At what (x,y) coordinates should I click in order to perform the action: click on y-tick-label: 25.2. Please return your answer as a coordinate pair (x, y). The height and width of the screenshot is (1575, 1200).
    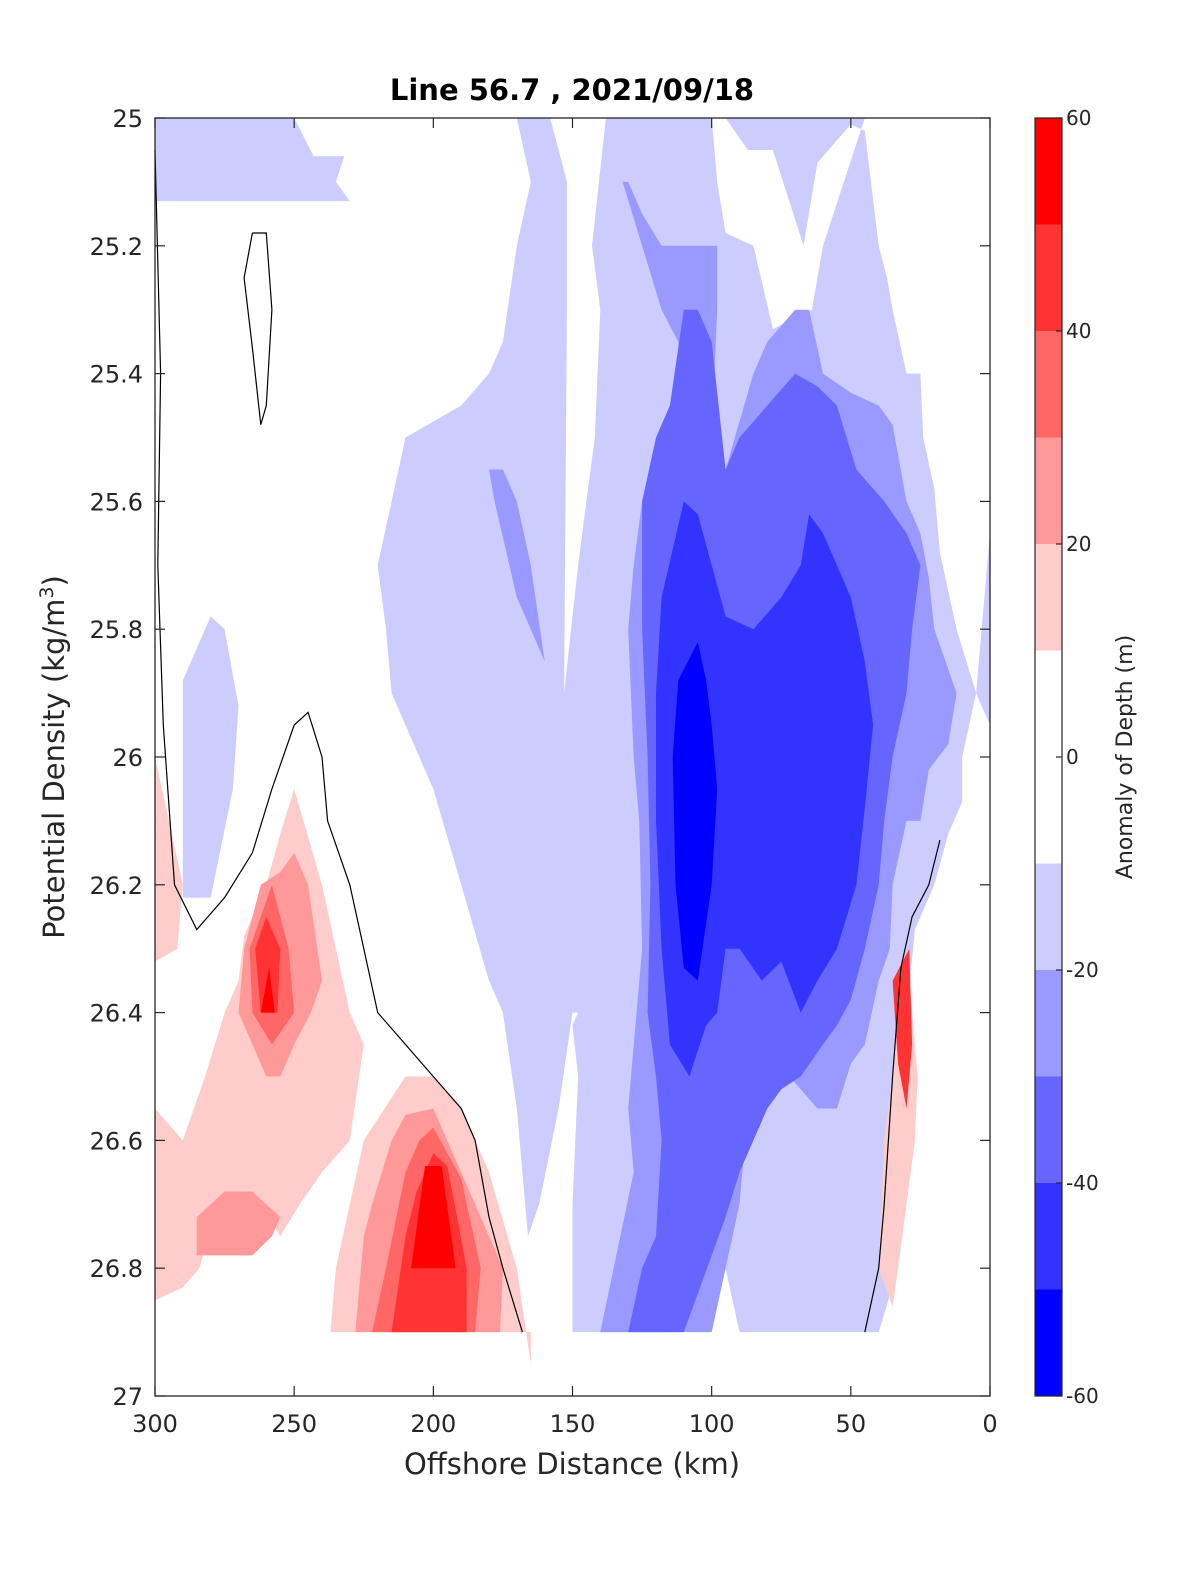
    Looking at the image, I should click on (116, 247).